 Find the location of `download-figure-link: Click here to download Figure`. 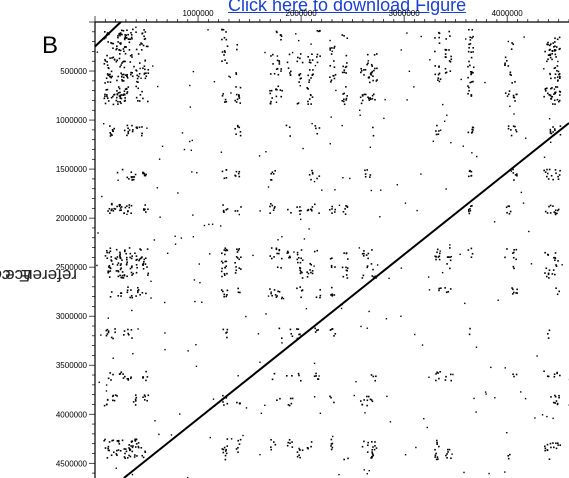

download-figure-link: Click here to download Figure is located at coordinates (347, 7).